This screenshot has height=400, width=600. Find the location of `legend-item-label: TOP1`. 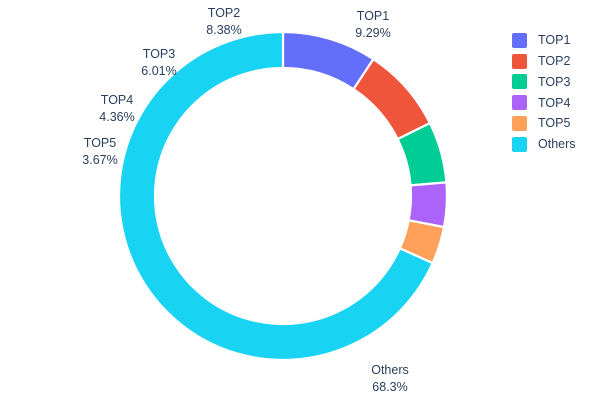

legend-item-label: TOP1 is located at coordinates (554, 40).